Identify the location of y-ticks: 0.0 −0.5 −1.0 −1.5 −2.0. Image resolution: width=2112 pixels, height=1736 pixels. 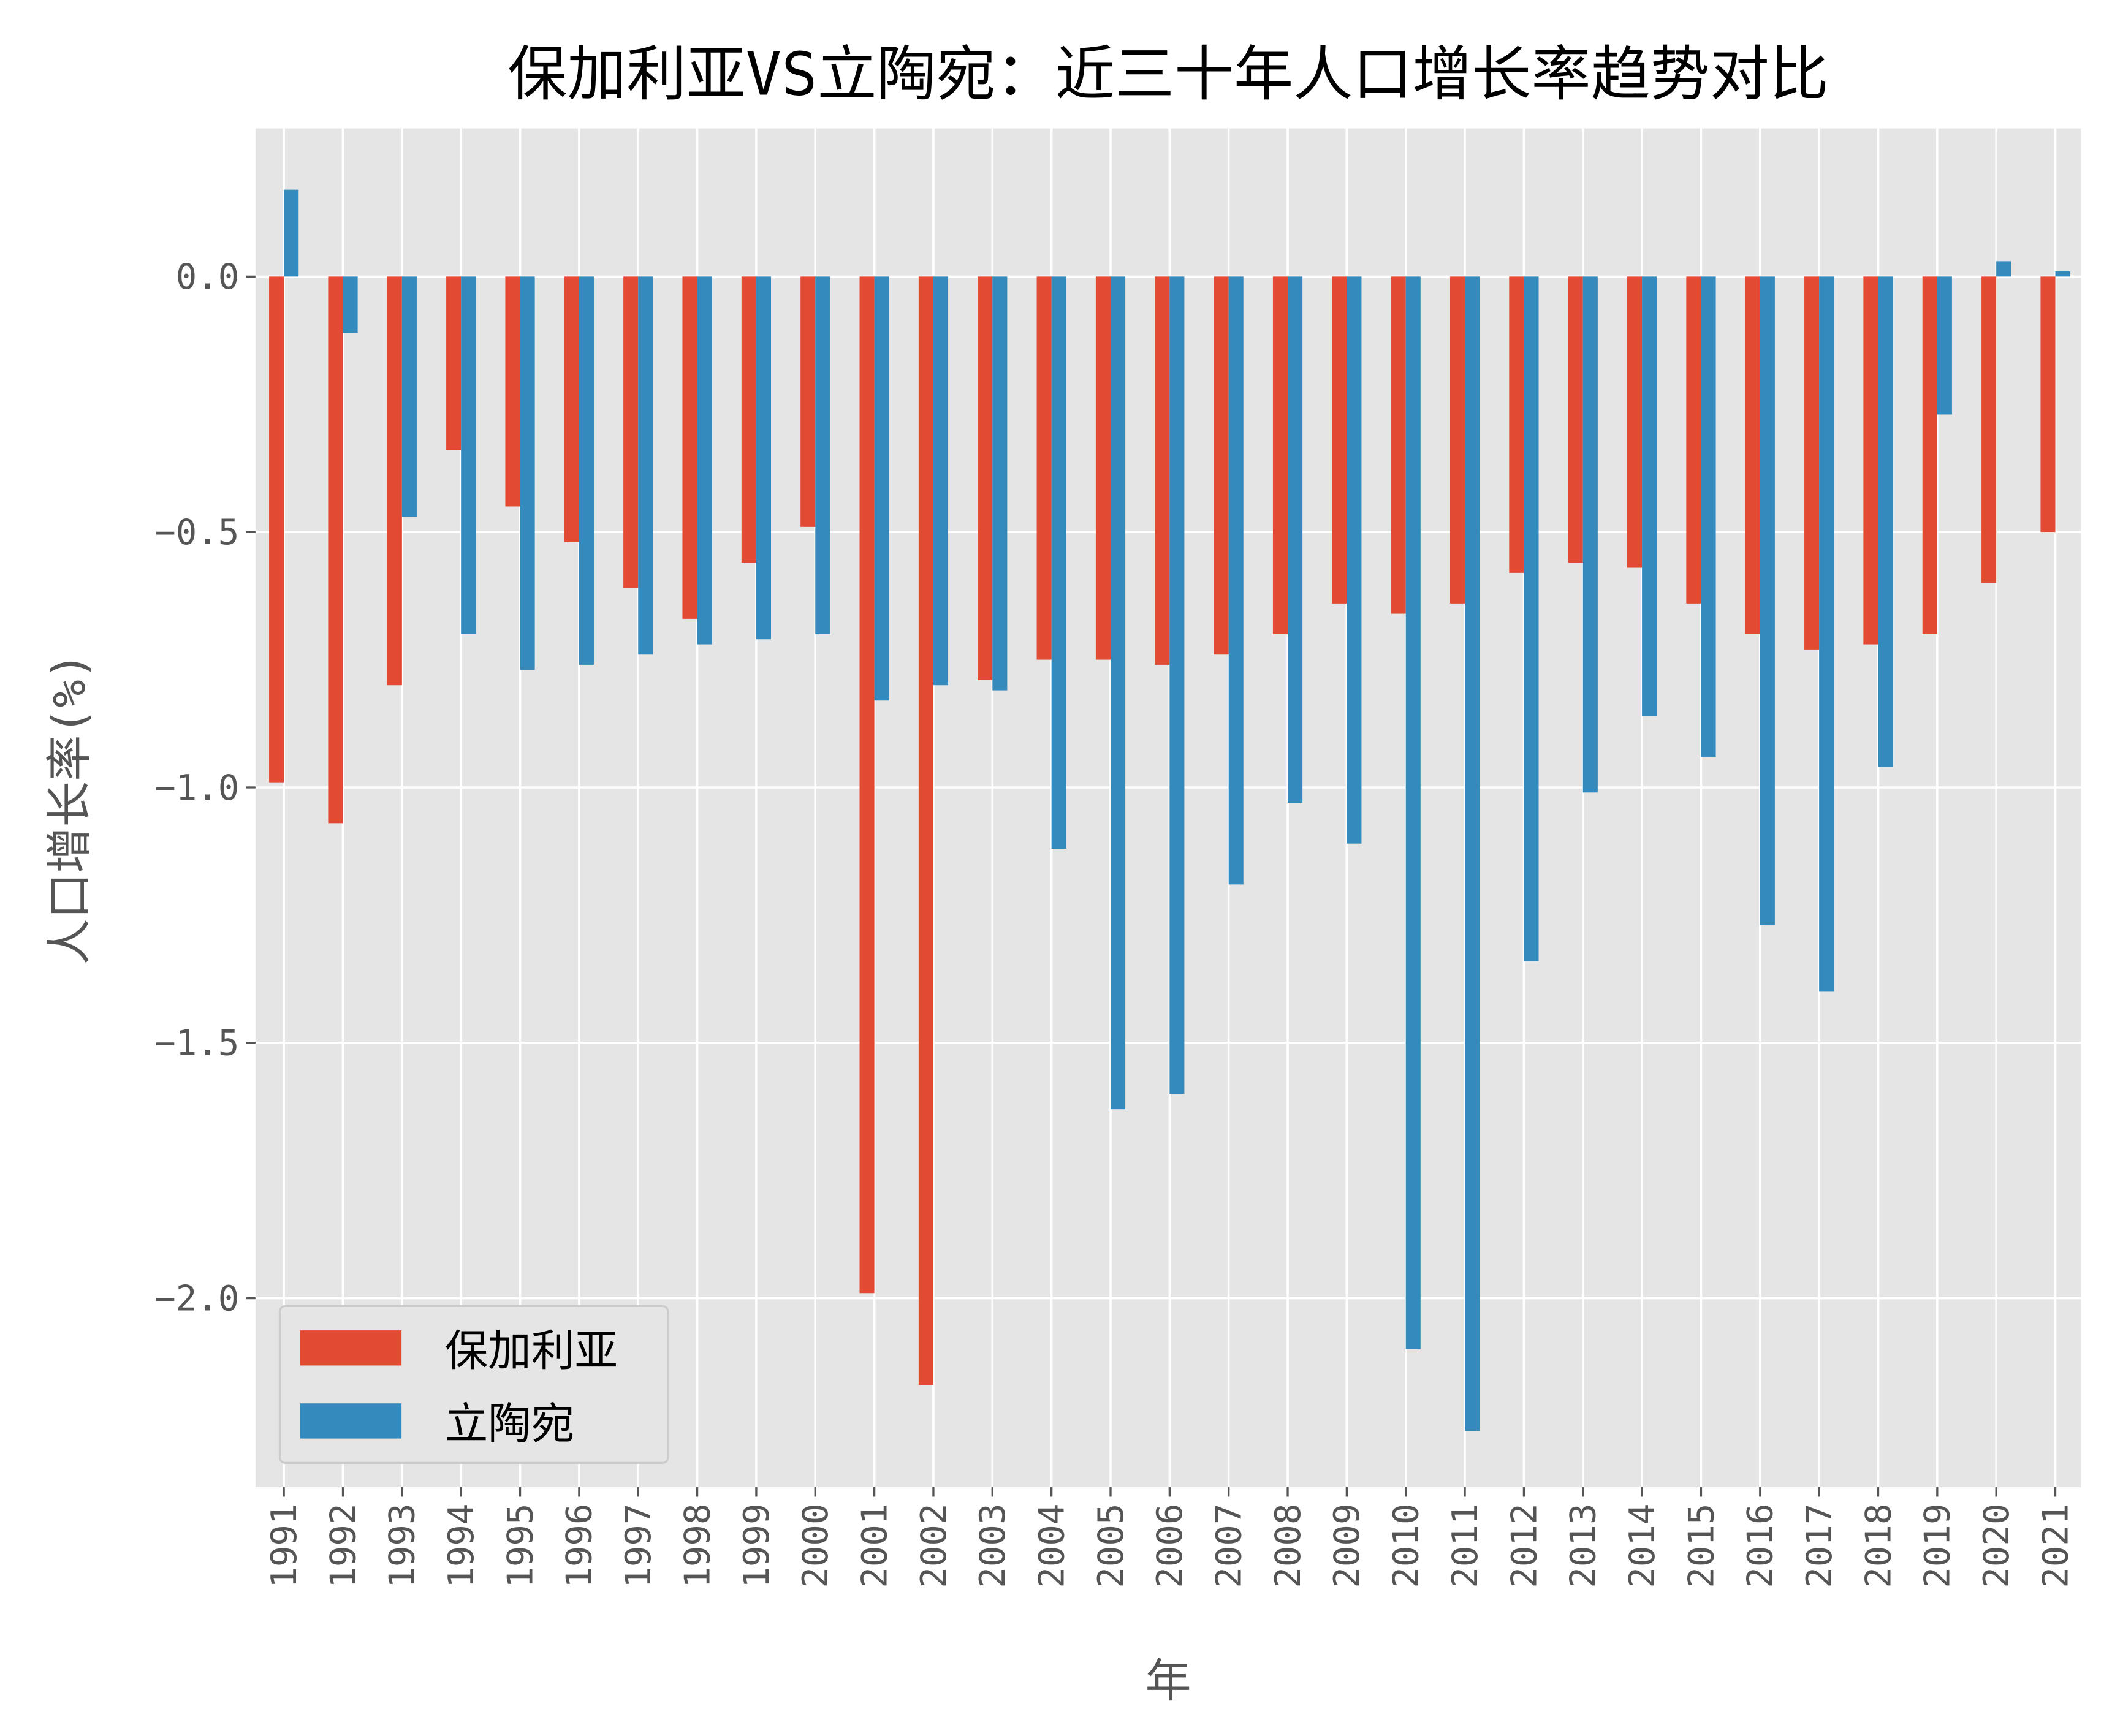
(205, 787).